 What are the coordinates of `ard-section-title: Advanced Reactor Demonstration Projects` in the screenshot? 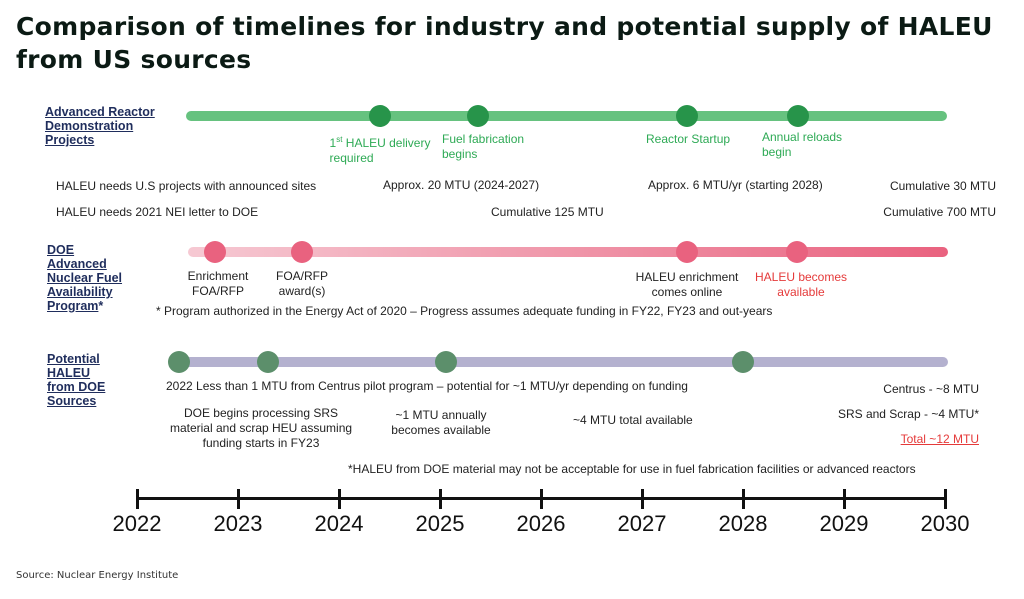 It's located at (100, 126).